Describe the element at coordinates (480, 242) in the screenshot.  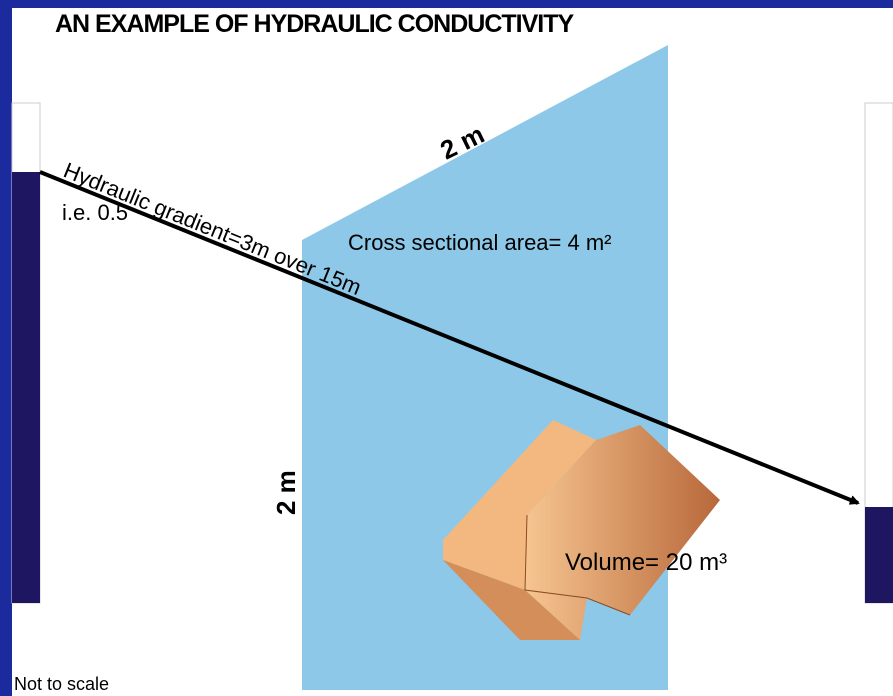
I see `area-label: Cross sectional area= 4 m²` at that location.